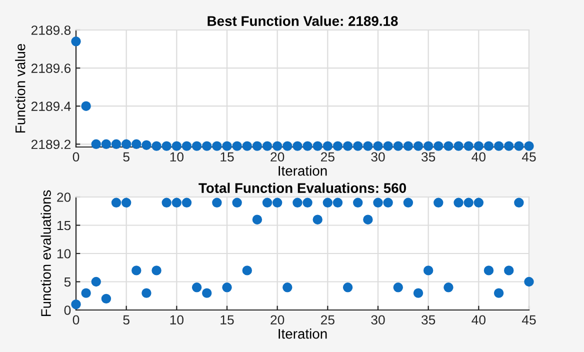 The image size is (584, 352). What do you see at coordinates (20, 88) in the screenshot?
I see `y-axis-title: Function value` at bounding box center [20, 88].